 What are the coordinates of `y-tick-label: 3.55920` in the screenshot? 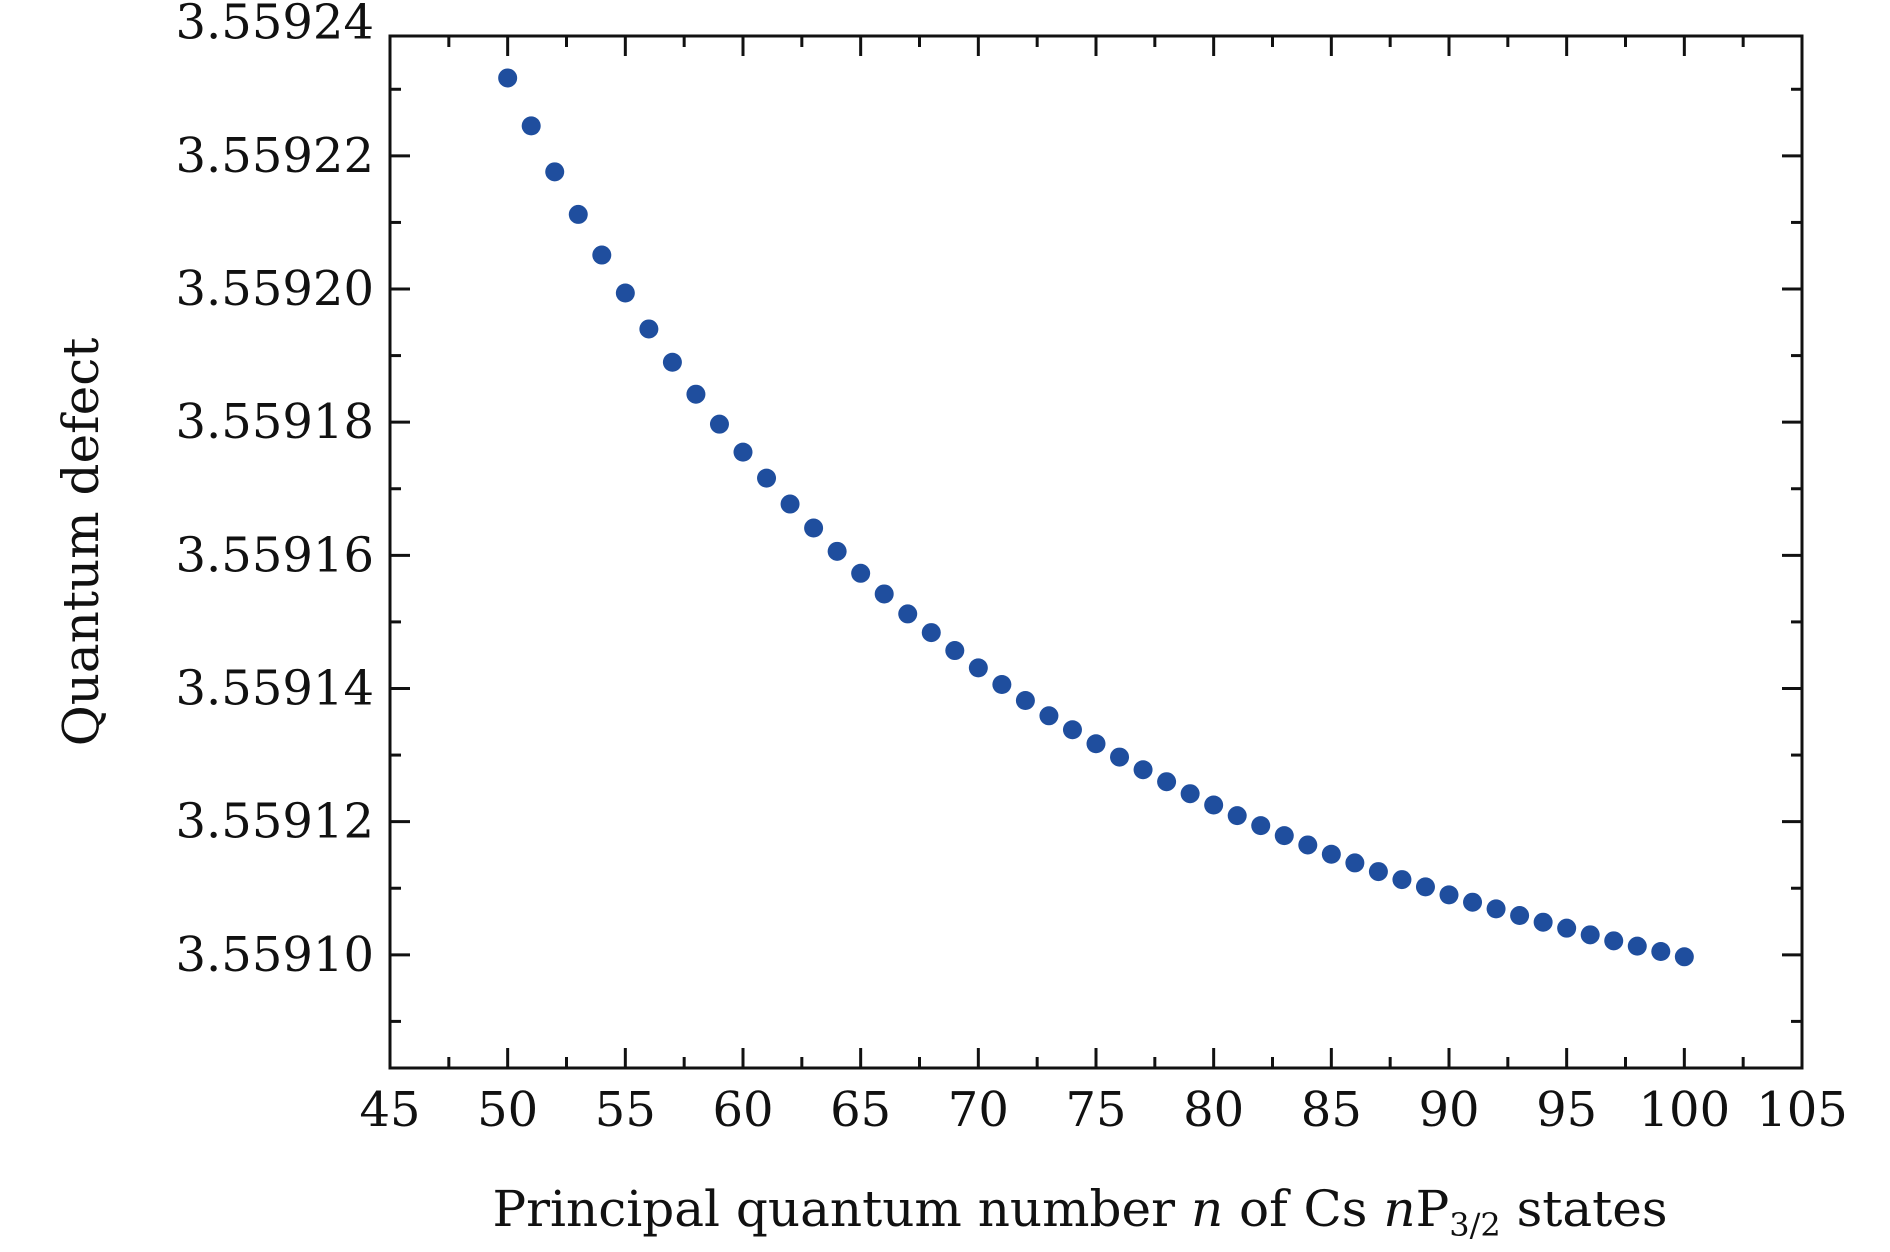 It's located at (275, 289).